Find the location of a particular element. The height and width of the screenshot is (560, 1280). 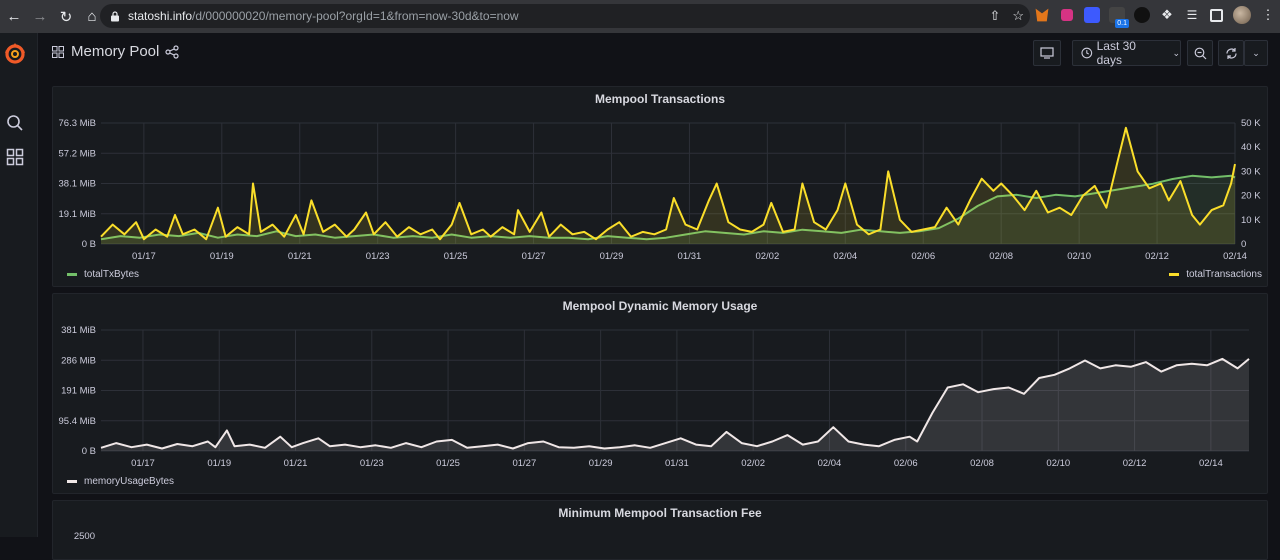

y-tick-label: 38.1 MiB is located at coordinates (78, 184).